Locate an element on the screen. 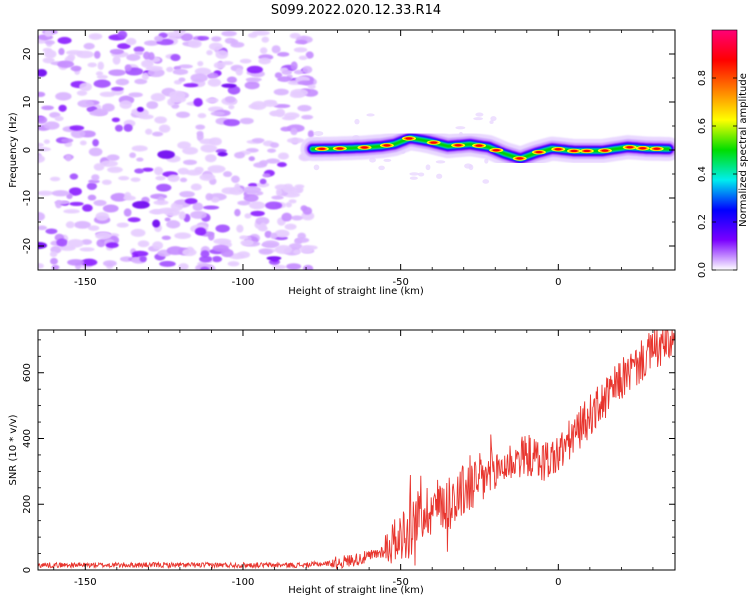 The height and width of the screenshot is (600, 750). x-tick-label: -100 is located at coordinates (243, 282).